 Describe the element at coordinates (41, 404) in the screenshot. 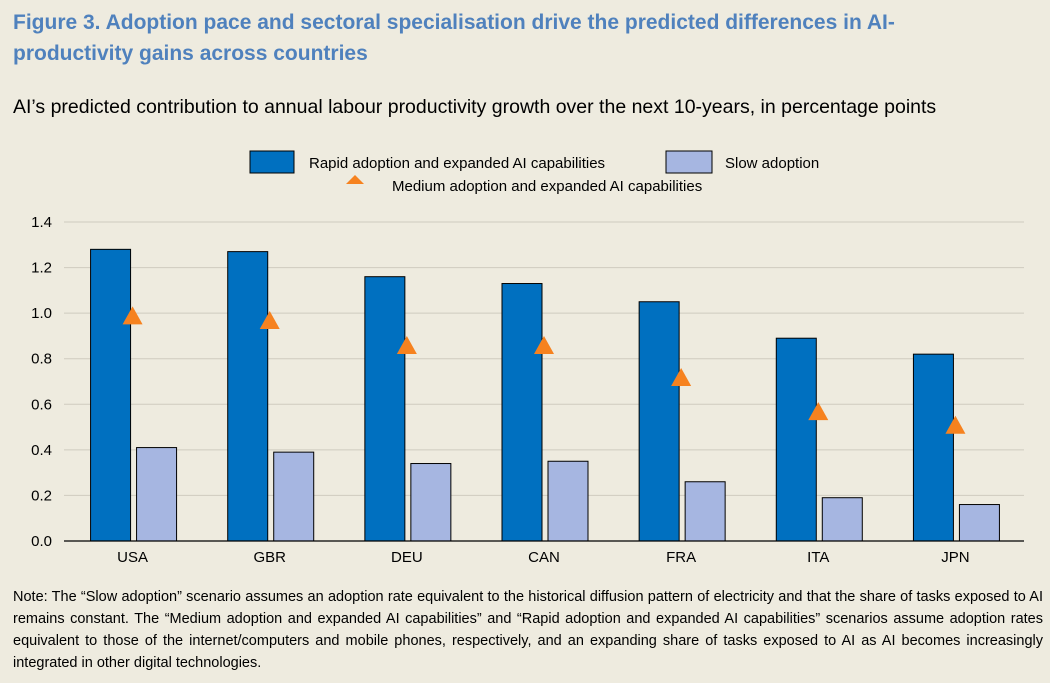

I see `y-tick-label: 0.6` at that location.